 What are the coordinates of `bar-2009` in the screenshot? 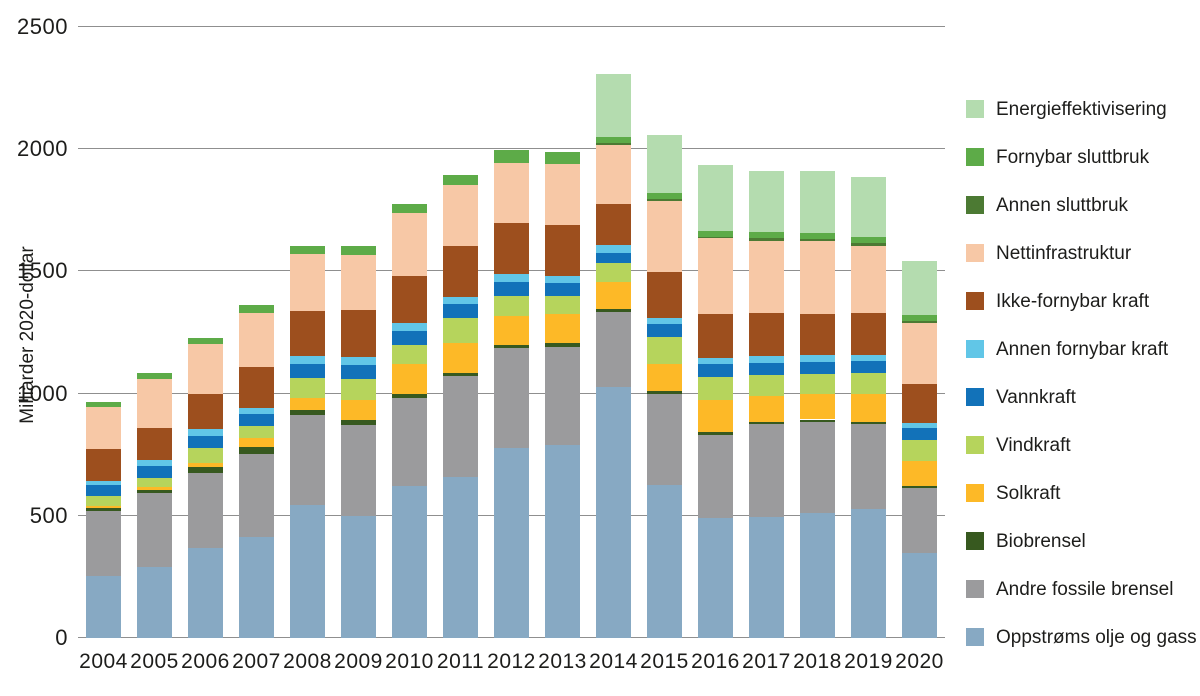 It's located at (358, 319).